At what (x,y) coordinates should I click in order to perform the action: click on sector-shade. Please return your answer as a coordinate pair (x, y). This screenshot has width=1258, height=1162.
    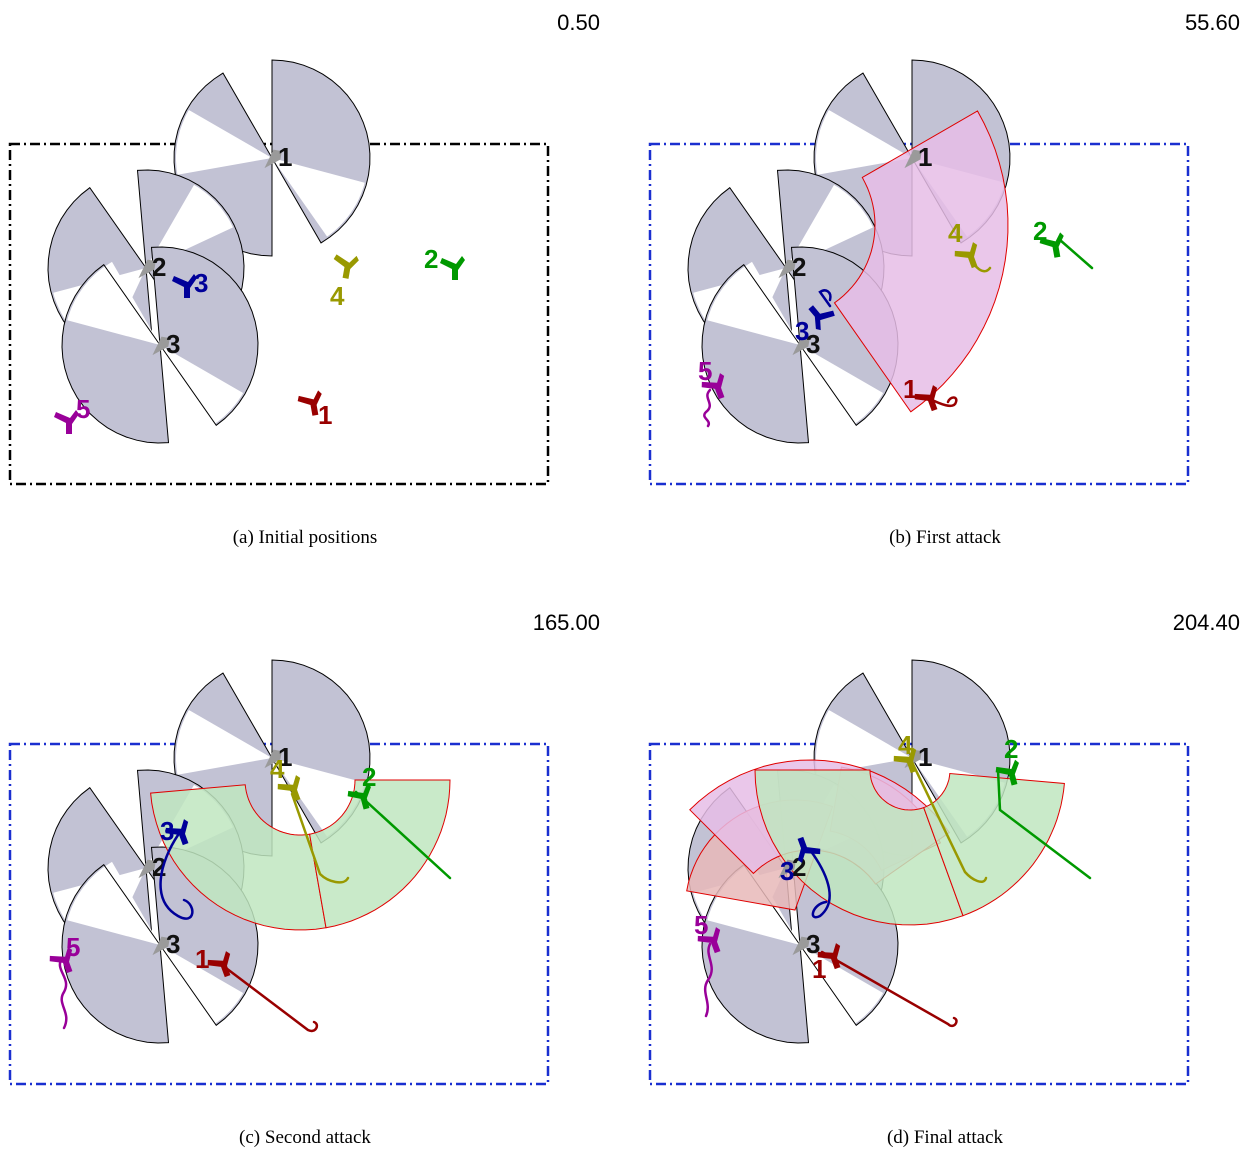
    Looking at the image, I should click on (204, 336).